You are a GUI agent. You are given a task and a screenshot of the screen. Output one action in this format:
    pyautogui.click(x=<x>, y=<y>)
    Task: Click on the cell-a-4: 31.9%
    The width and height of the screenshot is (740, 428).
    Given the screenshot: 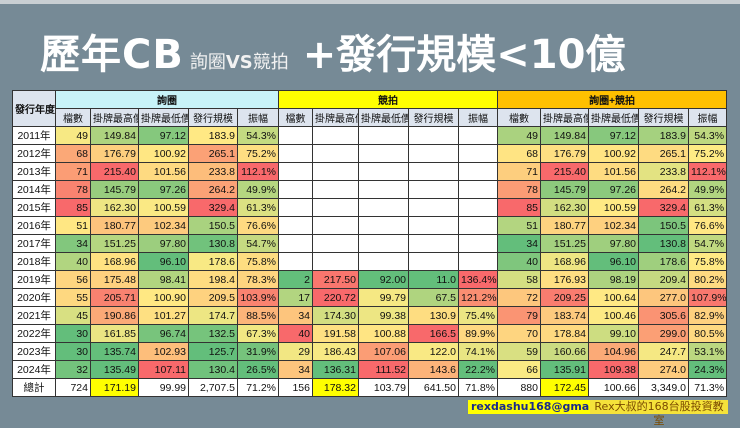 What is the action you would take?
    pyautogui.click(x=258, y=351)
    